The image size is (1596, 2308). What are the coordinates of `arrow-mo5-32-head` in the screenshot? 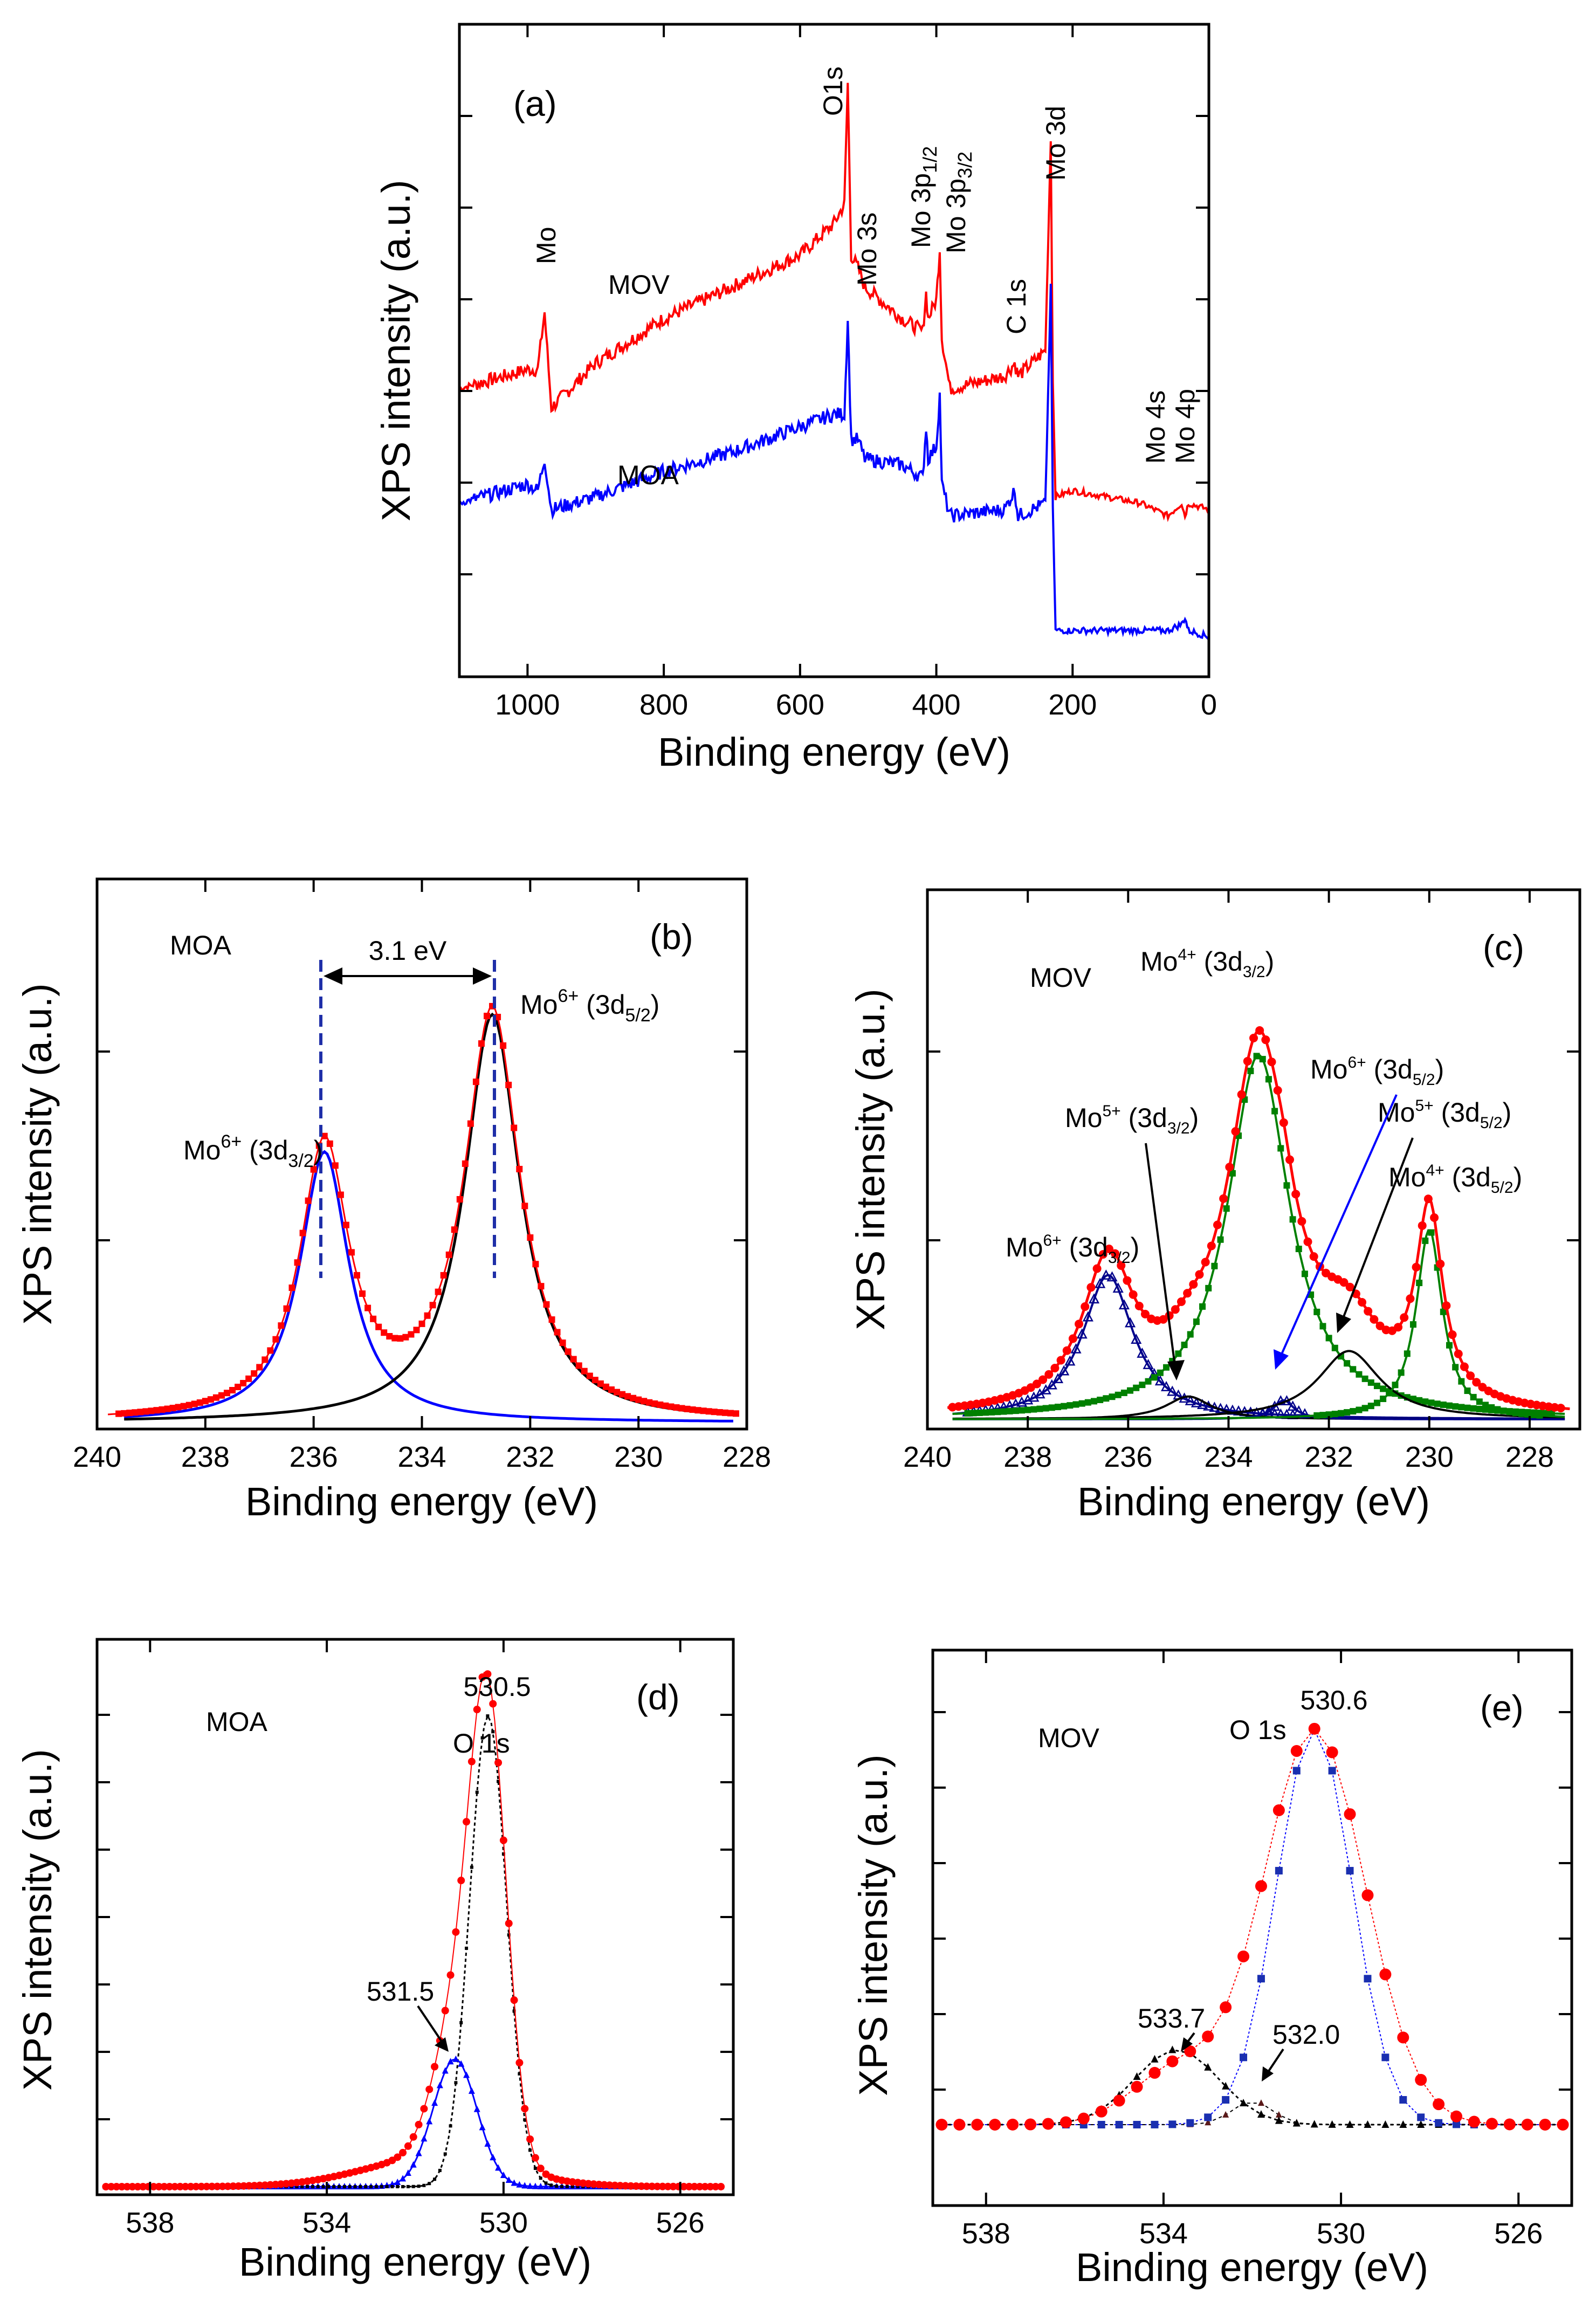 It's located at (1176, 1370).